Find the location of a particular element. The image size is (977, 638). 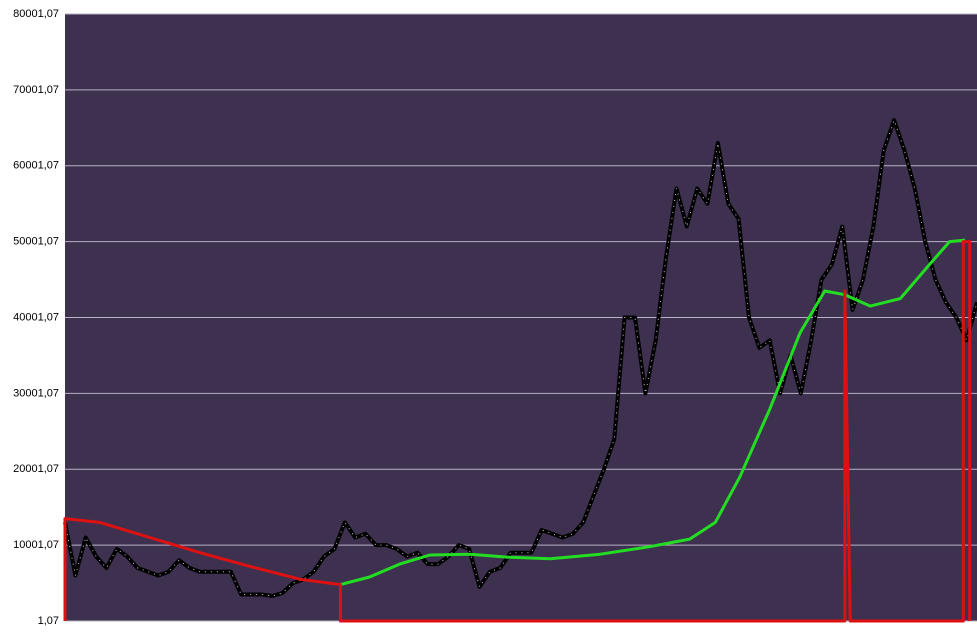

y-tick-label: 1,07 is located at coordinates (48, 621).